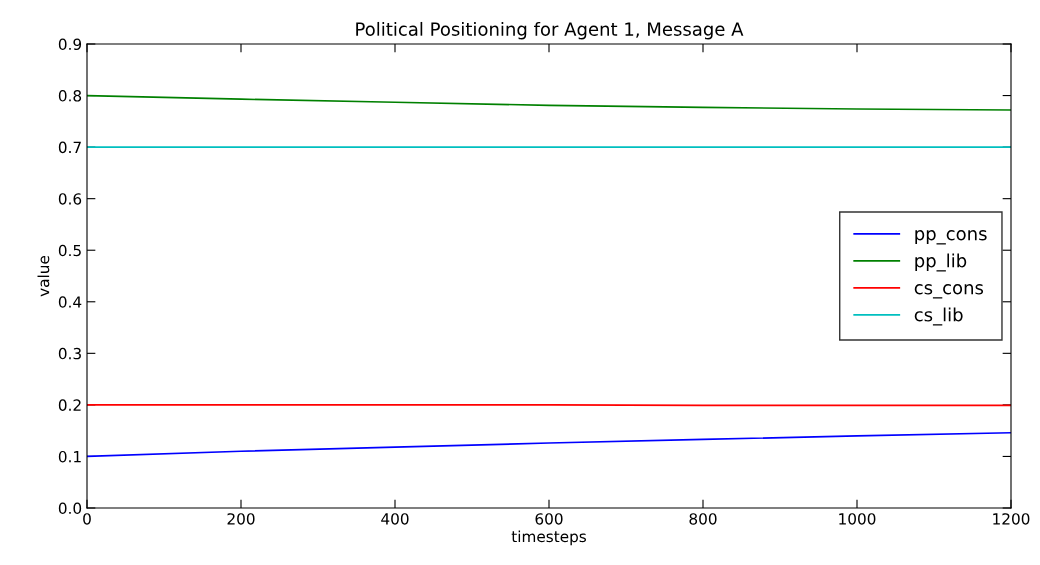  I want to click on legend-label: cs_lib, so click(938, 316).